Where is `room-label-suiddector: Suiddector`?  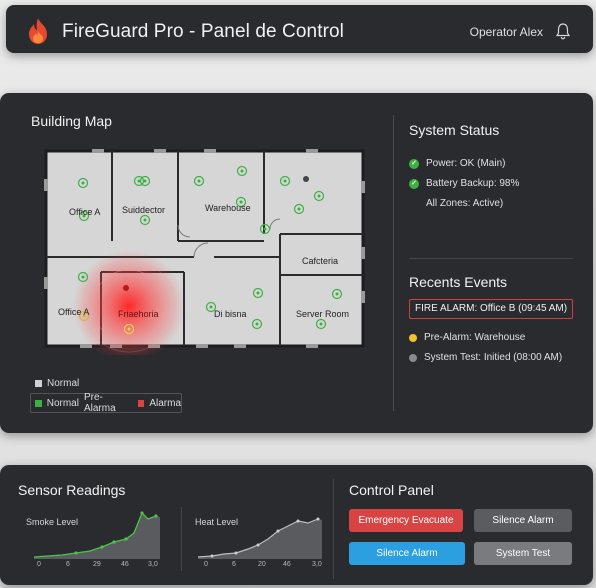
room-label-suiddector: Suiddector is located at coordinates (144, 210).